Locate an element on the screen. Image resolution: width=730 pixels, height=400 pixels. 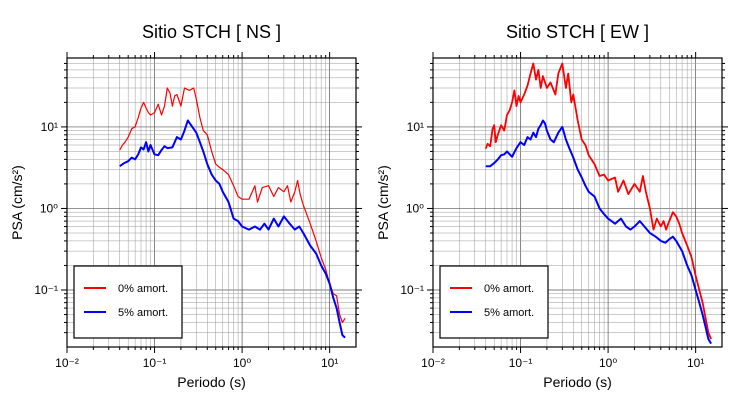
chart-title: Sitio STCH [ EW ] is located at coordinates (577, 32).